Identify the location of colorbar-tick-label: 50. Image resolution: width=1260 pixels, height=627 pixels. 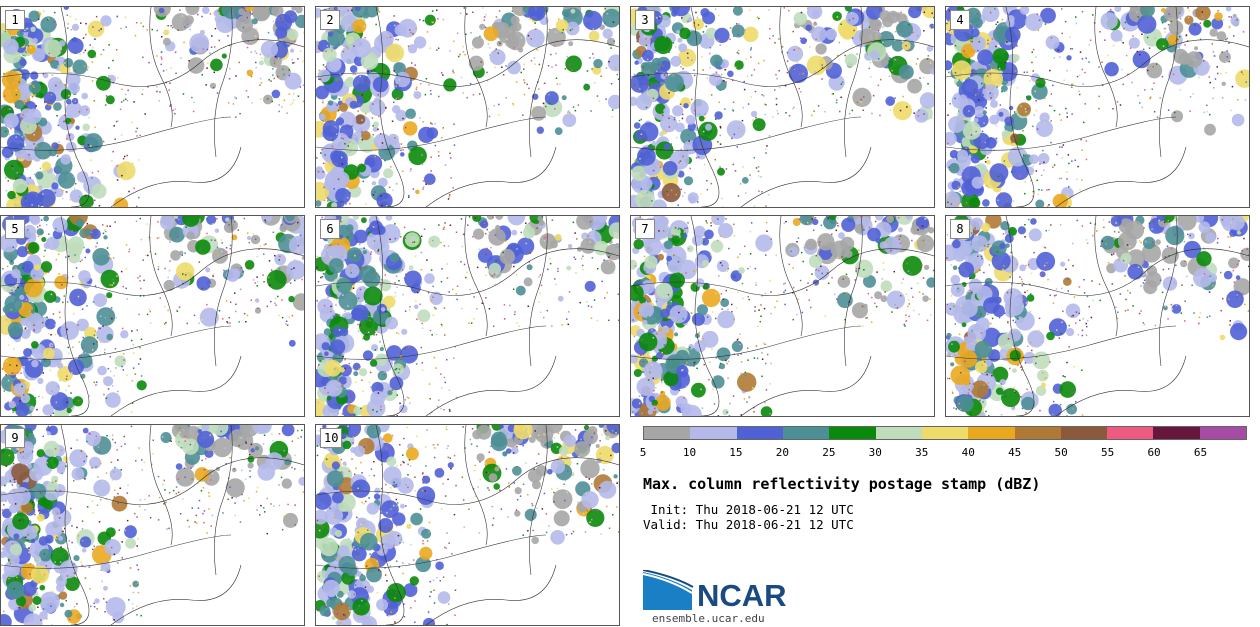
(1061, 452).